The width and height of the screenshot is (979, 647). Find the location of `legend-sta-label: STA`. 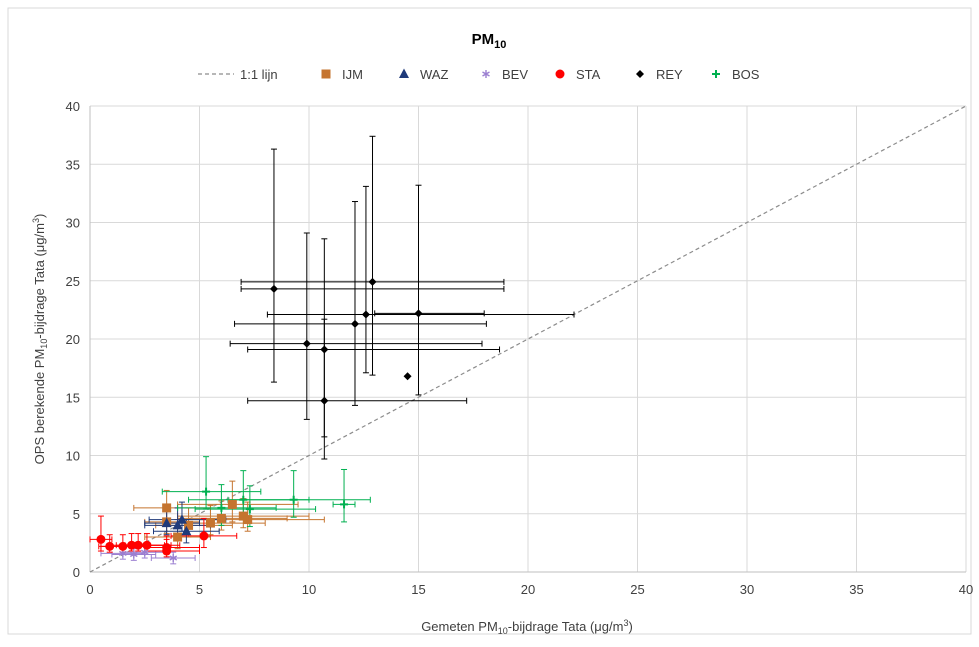

legend-sta-label: STA is located at coordinates (588, 74).